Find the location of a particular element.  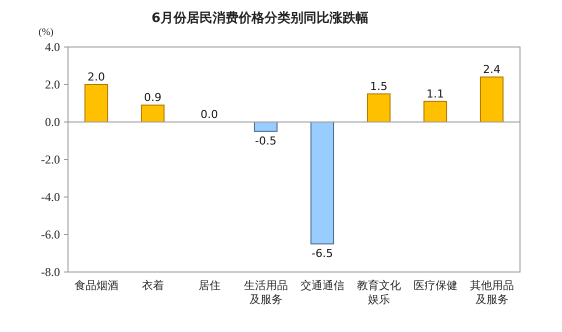

x-tick-label: 居住 is located at coordinates (209, 285).